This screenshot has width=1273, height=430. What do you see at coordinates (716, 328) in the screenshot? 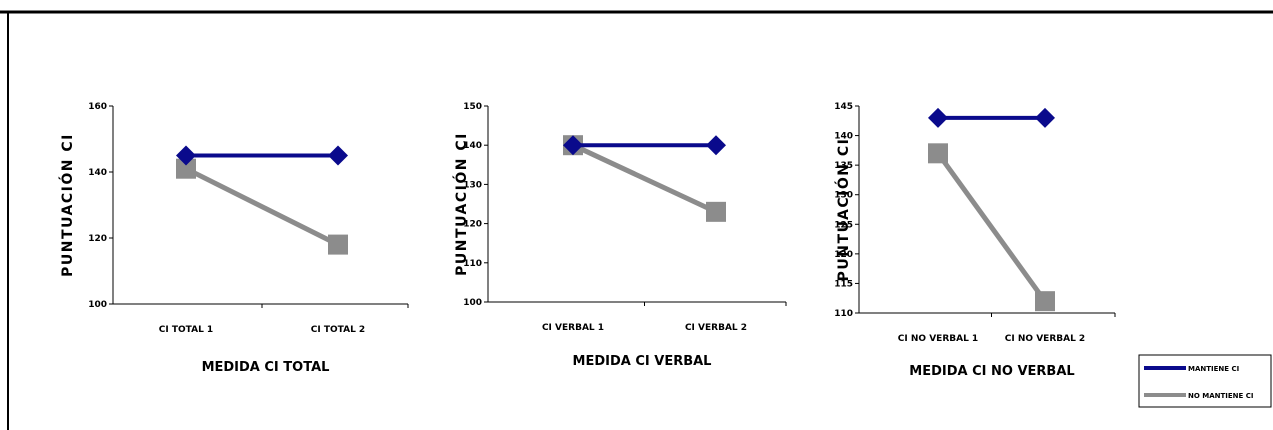
I see `x-tick-label: CI VERBAL 2` at bounding box center [716, 328].